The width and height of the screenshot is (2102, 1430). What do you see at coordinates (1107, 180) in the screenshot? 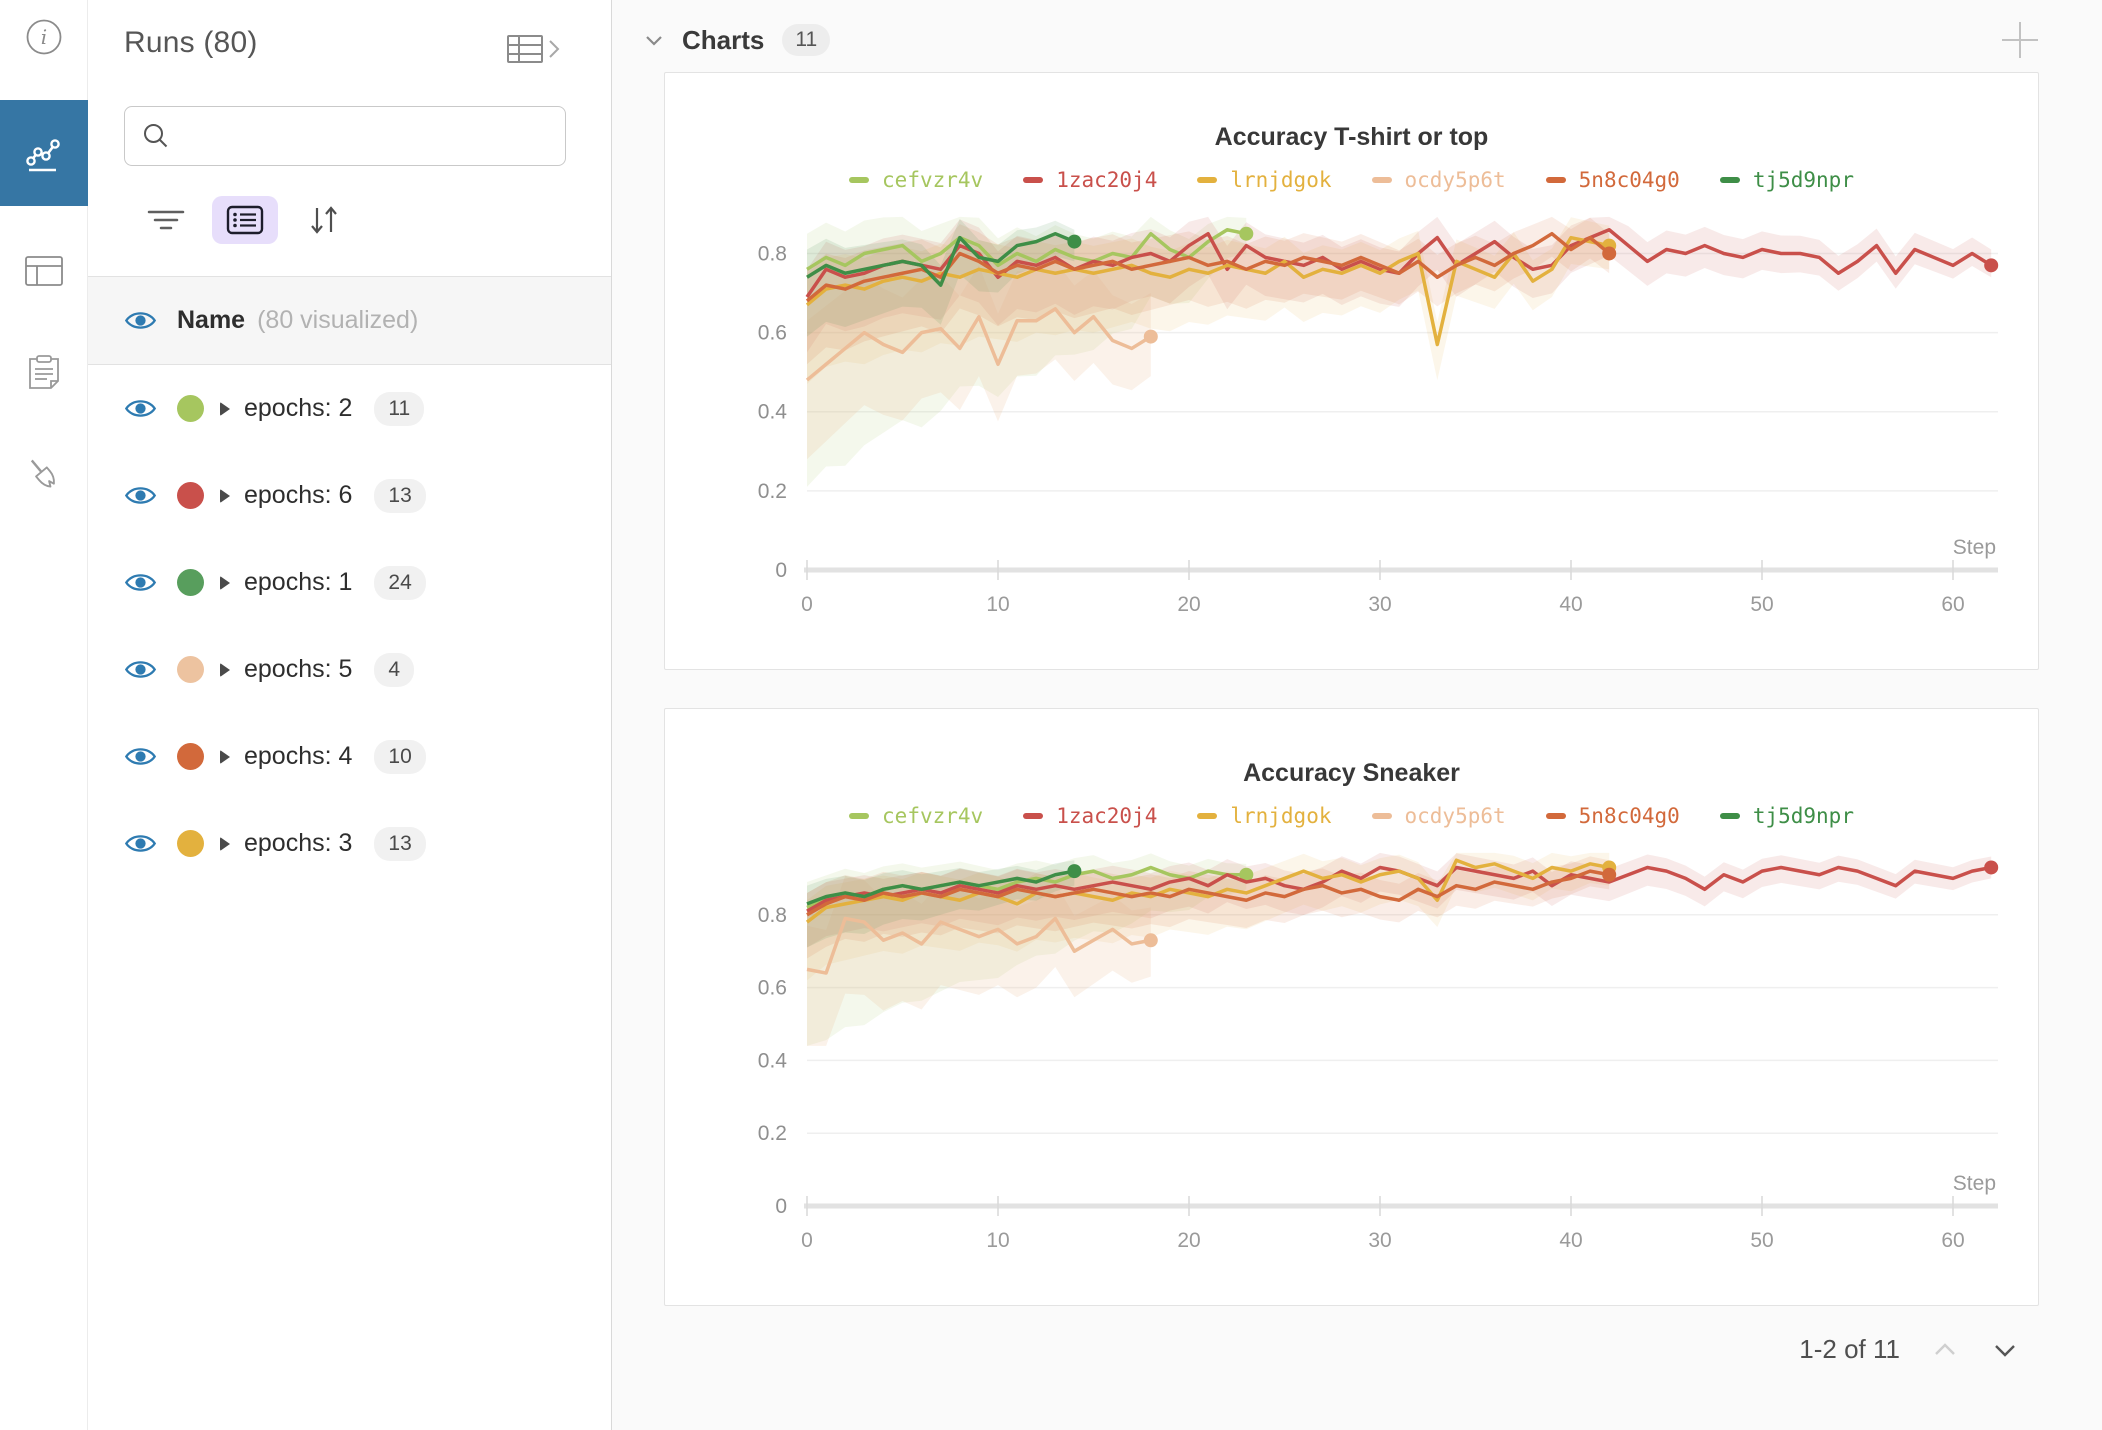
I see `legend-run-name: 1zac20j4` at bounding box center [1107, 180].